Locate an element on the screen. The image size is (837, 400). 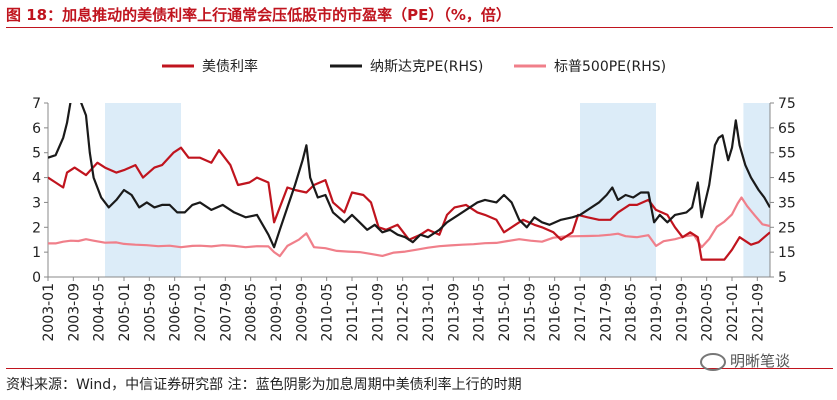
left-tick-label: 2 is located at coordinates (36, 228).